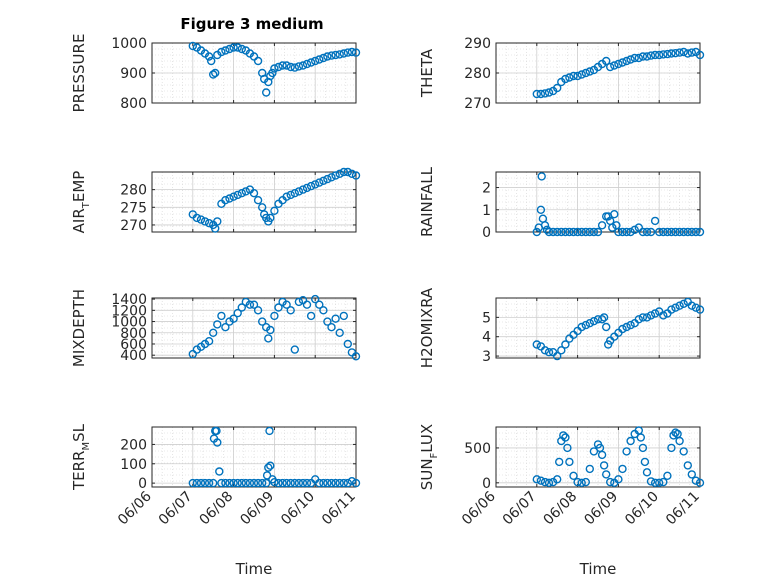 Image resolution: width=778 pixels, height=583 pixels. I want to click on y-tick-label: 280, so click(133, 191).